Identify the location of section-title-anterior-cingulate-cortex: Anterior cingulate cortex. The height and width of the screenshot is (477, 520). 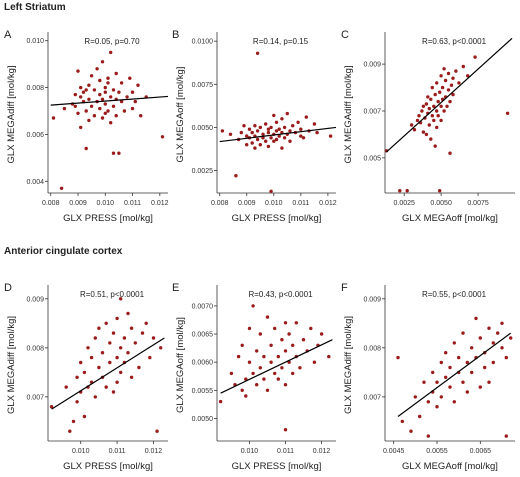
(63, 251).